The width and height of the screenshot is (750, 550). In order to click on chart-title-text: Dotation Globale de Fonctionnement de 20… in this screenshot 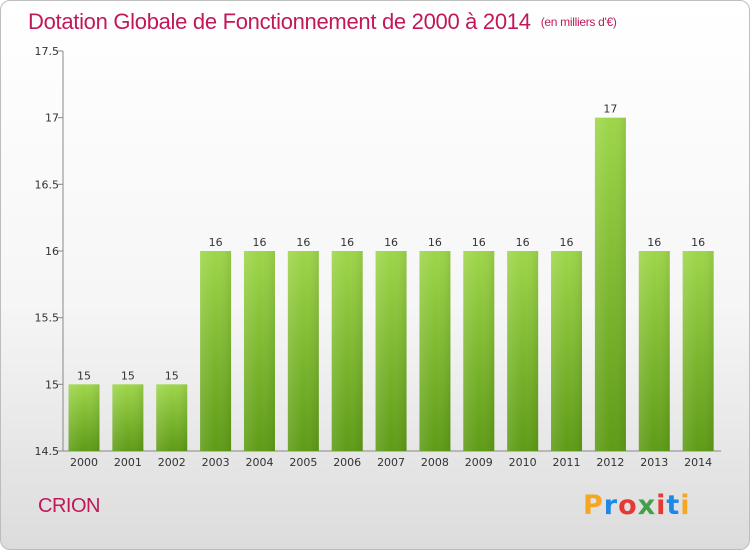, I will do `click(279, 21)`.